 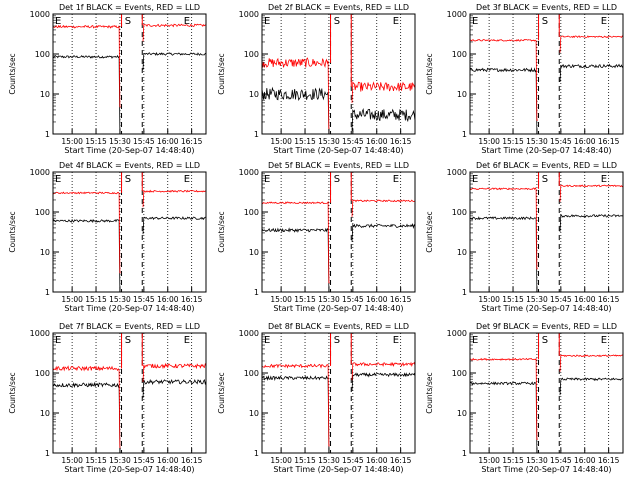 What do you see at coordinates (546, 326) in the screenshot?
I see `panel-title: Det 9f BLACK = Events, RED = LLD` at bounding box center [546, 326].